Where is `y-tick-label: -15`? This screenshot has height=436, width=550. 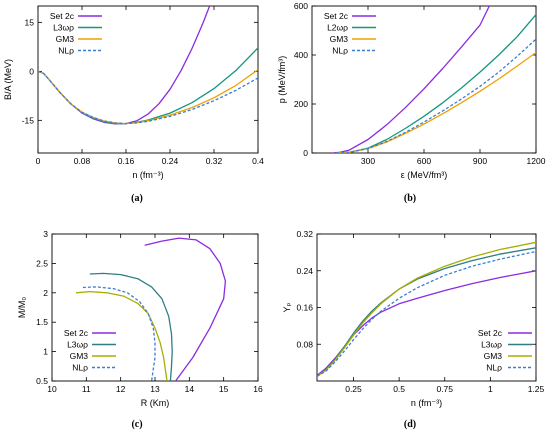
y-tick-label: -15 is located at coordinates (28, 120).